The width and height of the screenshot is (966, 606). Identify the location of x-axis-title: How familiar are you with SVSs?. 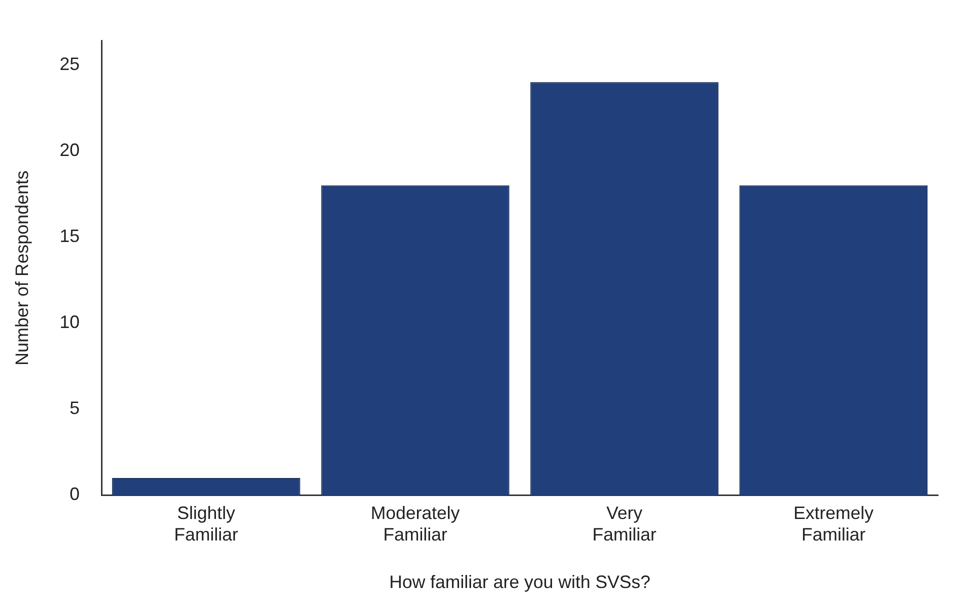
(519, 582).